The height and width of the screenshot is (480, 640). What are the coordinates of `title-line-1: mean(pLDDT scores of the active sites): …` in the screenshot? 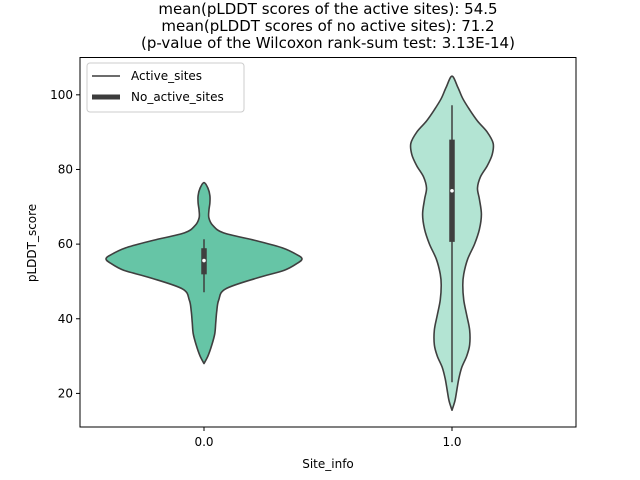 It's located at (327, 9).